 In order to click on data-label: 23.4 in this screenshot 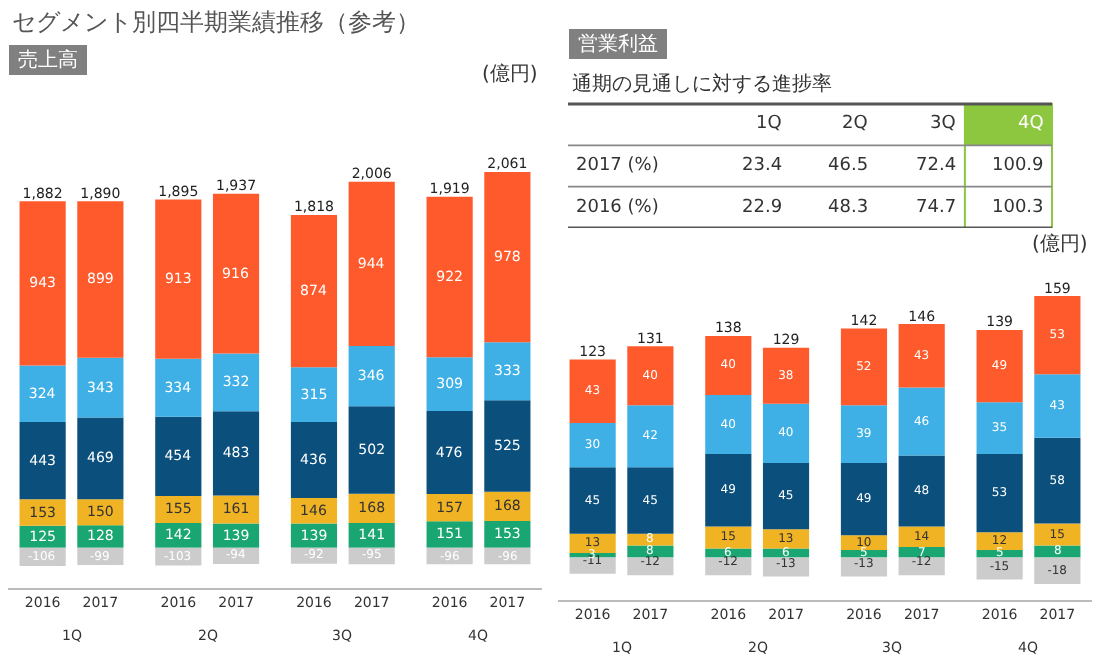, I will do `click(762, 166)`.